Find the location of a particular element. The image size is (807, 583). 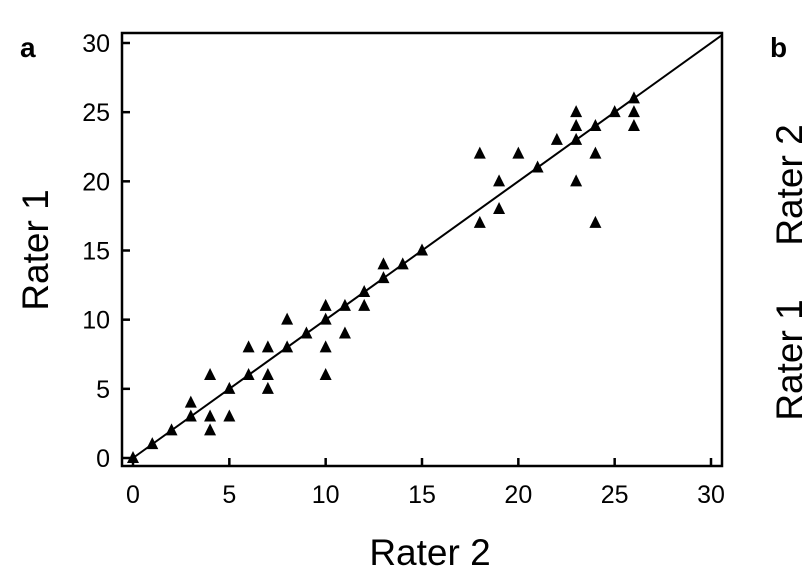

y-tick-label: 30 is located at coordinates (96, 44).